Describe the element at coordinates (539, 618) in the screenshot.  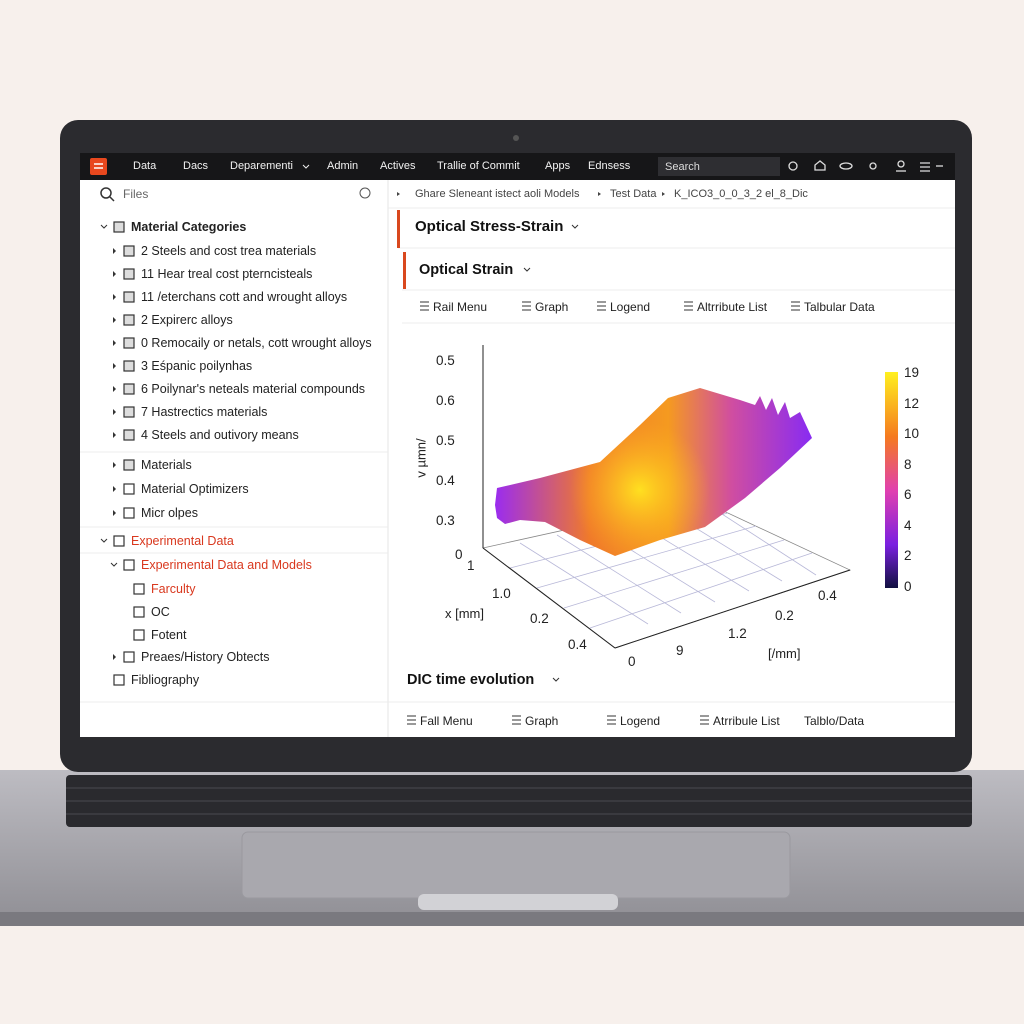
I see `x-tick-label: 0.2` at that location.